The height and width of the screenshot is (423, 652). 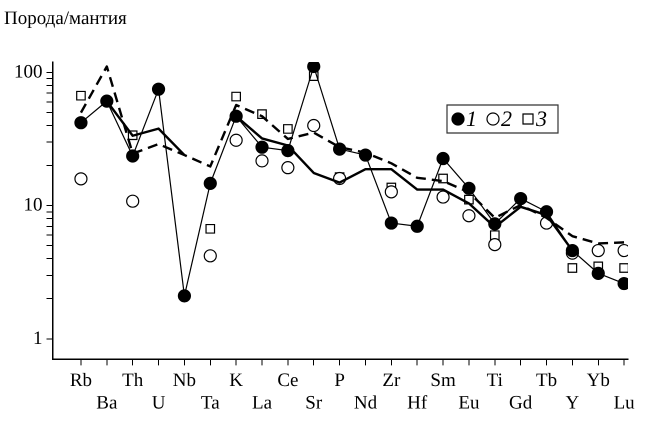 What do you see at coordinates (210, 403) in the screenshot?
I see `x-tick-label: Ta` at bounding box center [210, 403].